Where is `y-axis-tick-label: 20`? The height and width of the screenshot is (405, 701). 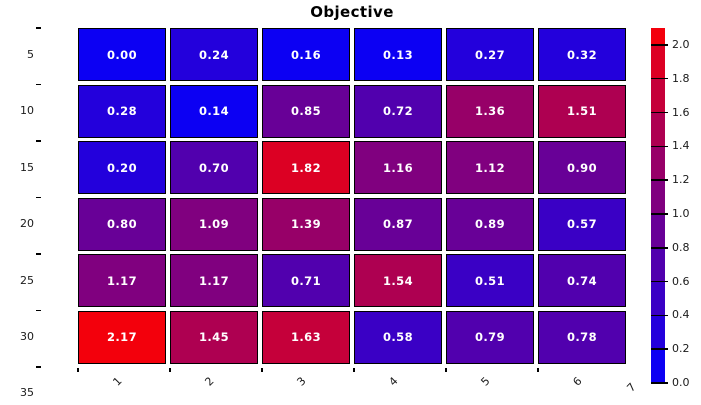
y-axis-tick-label: 20 is located at coordinates (27, 223).